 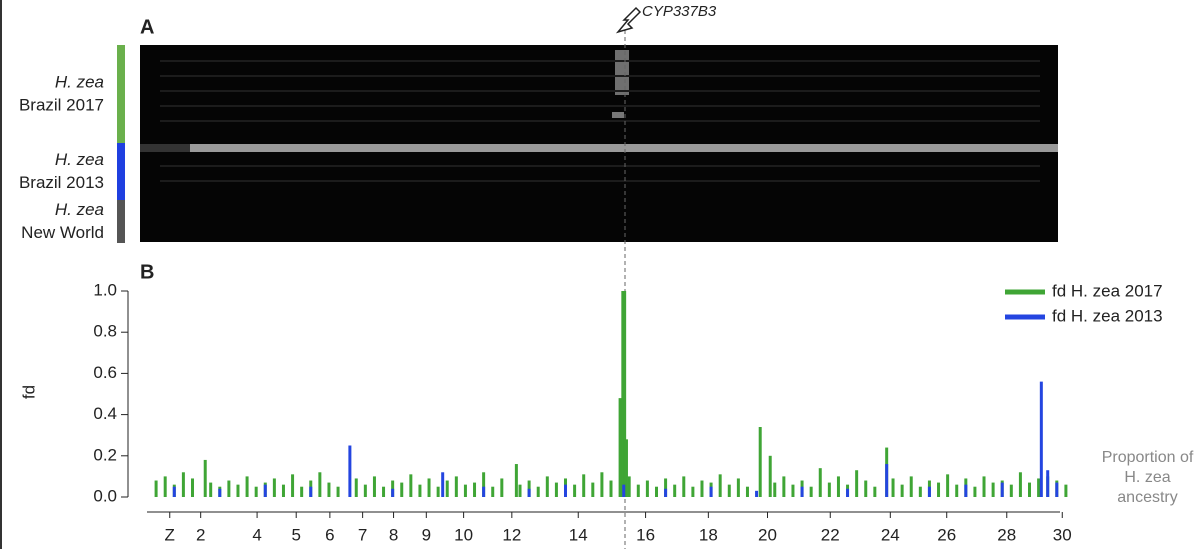 I want to click on y-tick-label: 0.0, so click(x=105, y=495).